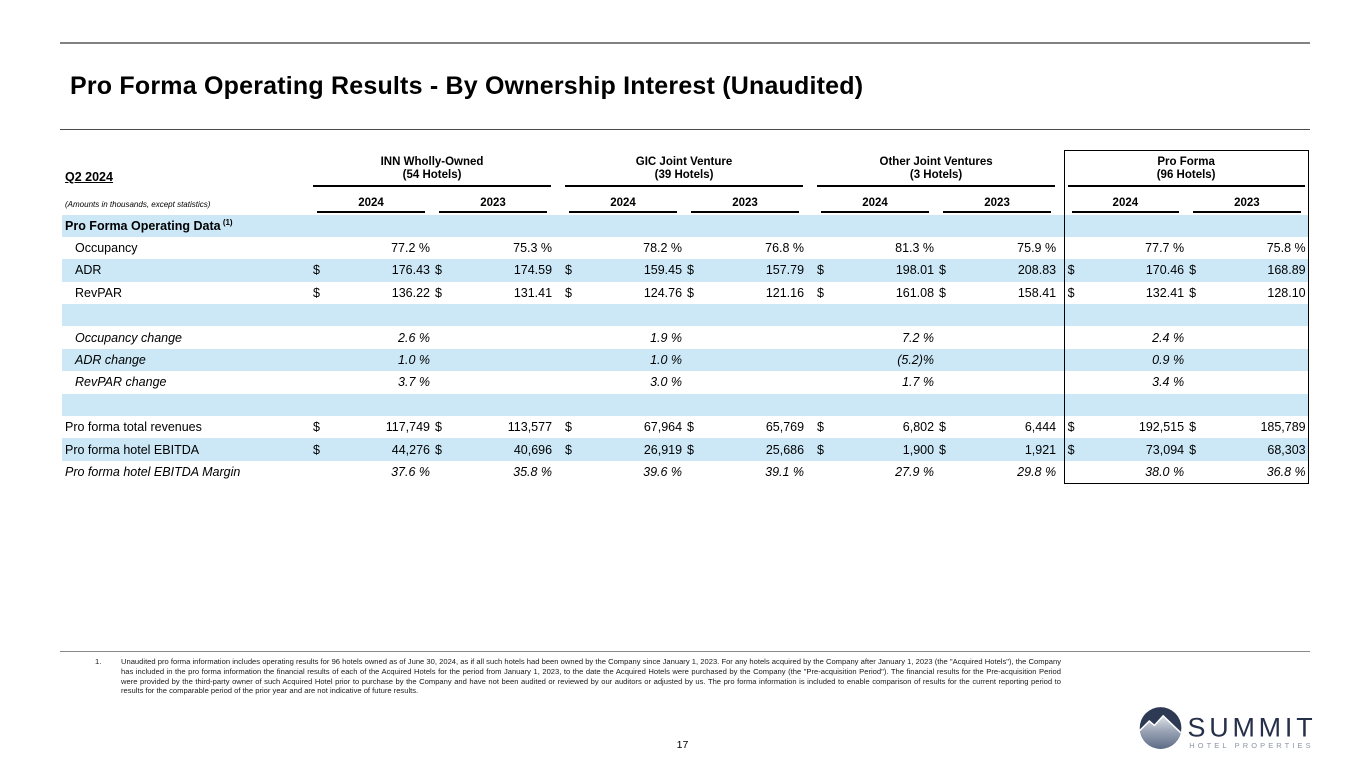 Image resolution: width=1365 pixels, height=768 pixels. What do you see at coordinates (533, 471) in the screenshot?
I see `cell-value: 35.8 %` at bounding box center [533, 471].